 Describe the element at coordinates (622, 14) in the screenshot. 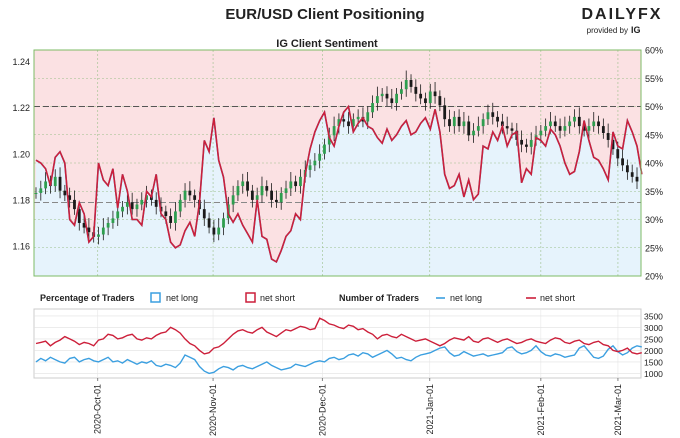

I see `brand-text: DAILYFX` at that location.